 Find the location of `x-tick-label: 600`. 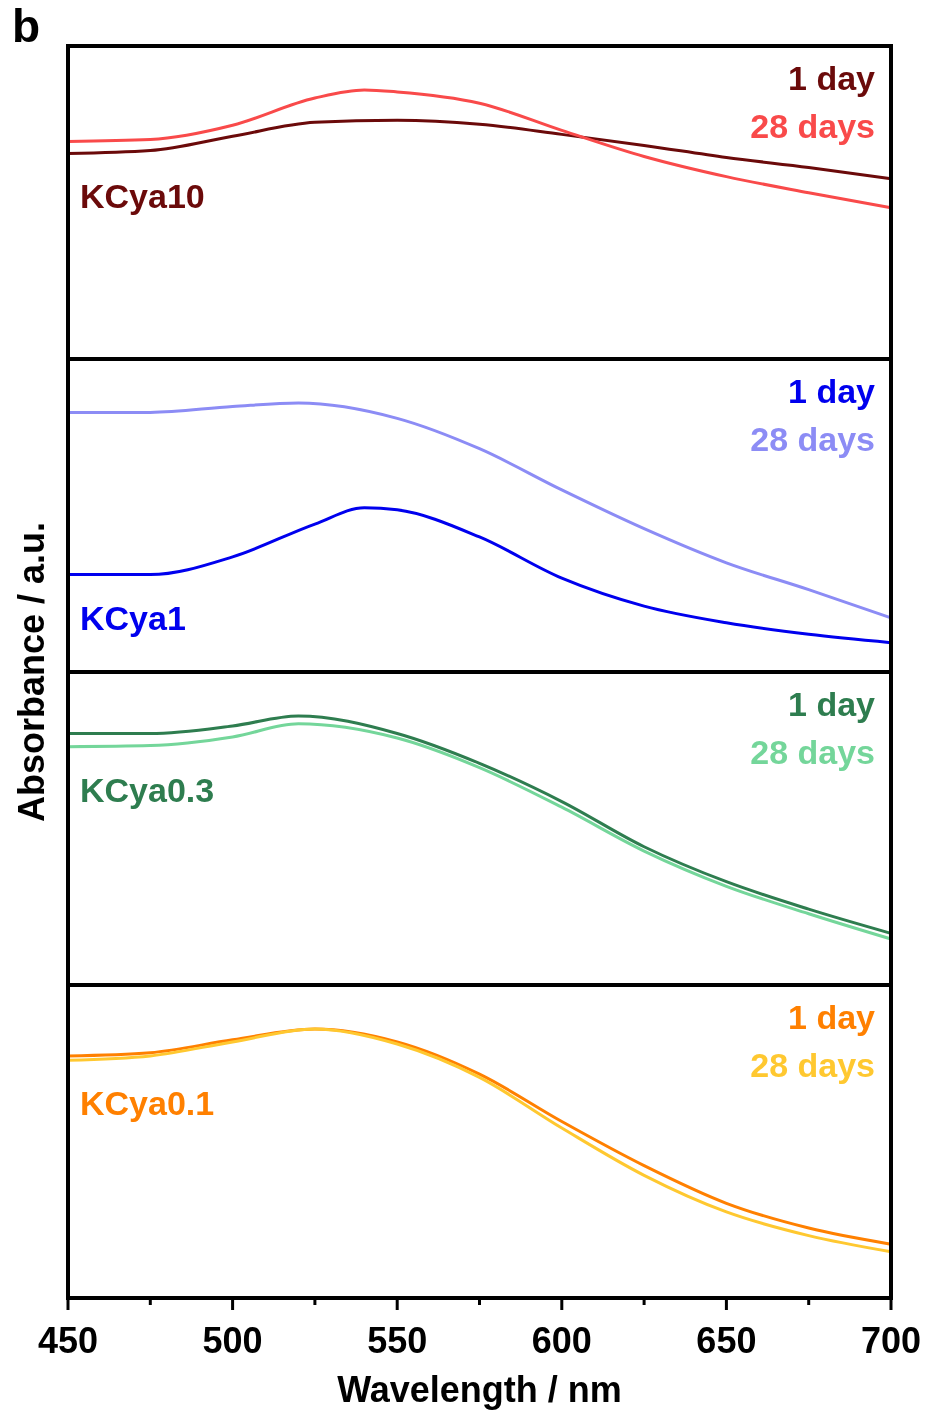

x-tick-label: 600 is located at coordinates (561, 1340).